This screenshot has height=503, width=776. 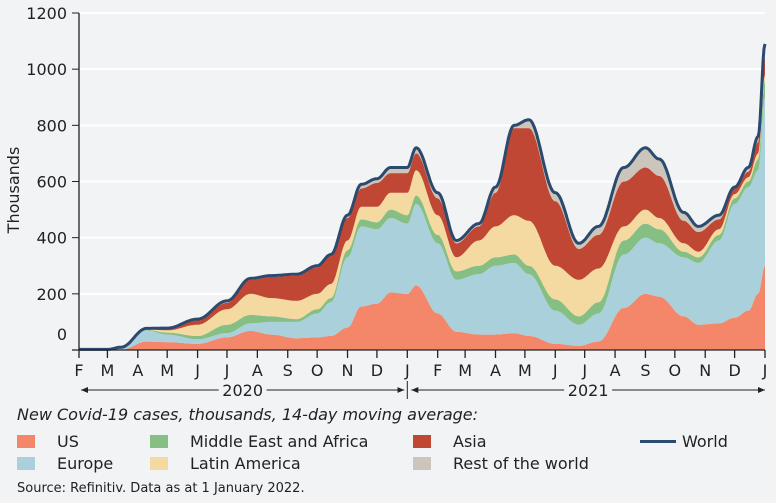 What do you see at coordinates (470, 441) in the screenshot?
I see `legend-label-asia: Asia` at bounding box center [470, 441].